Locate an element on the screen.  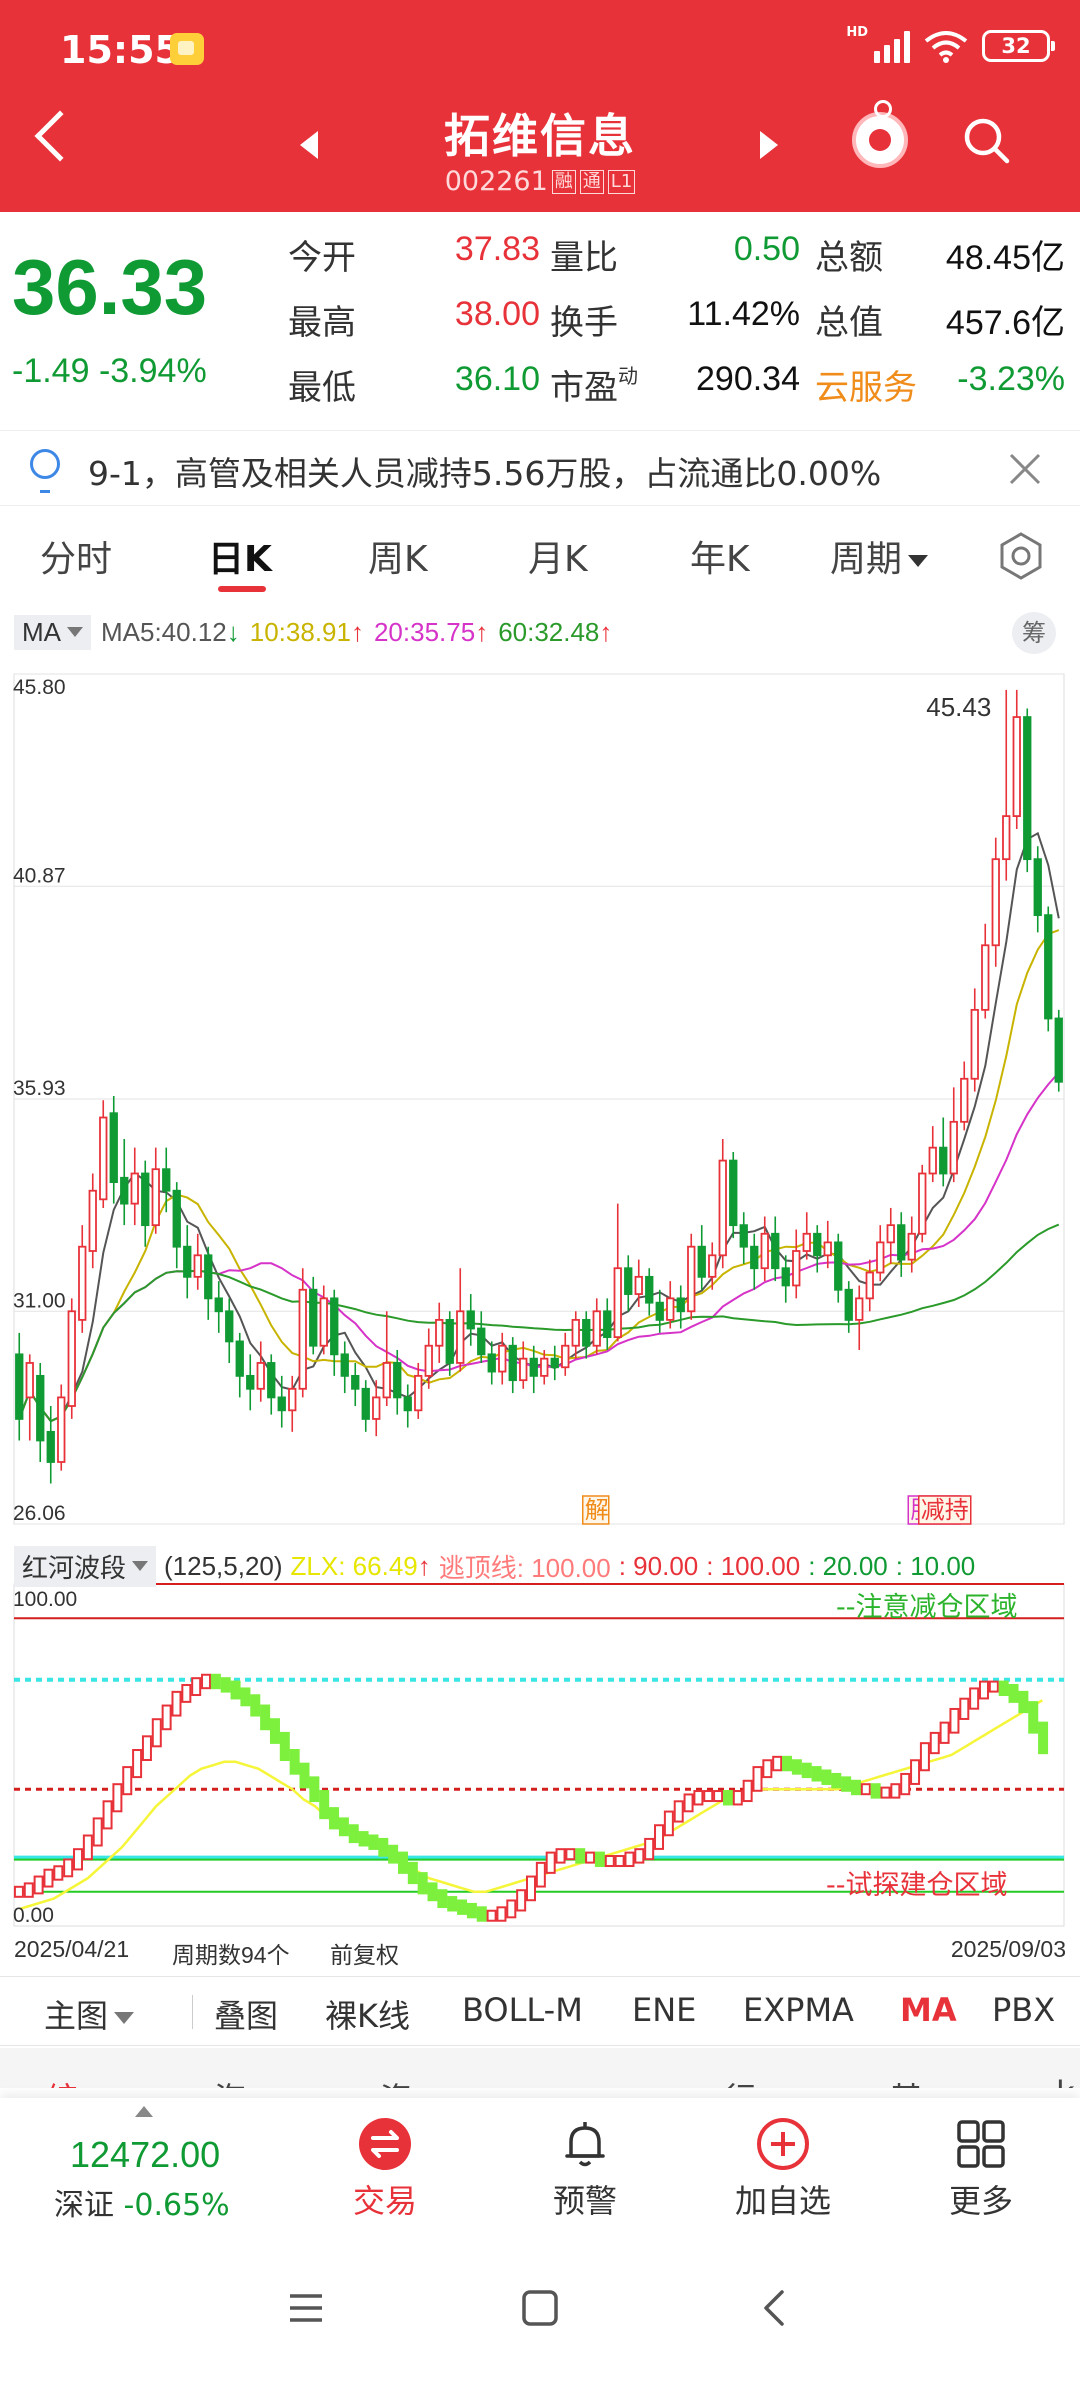
search-icon is located at coordinates (986, 140).